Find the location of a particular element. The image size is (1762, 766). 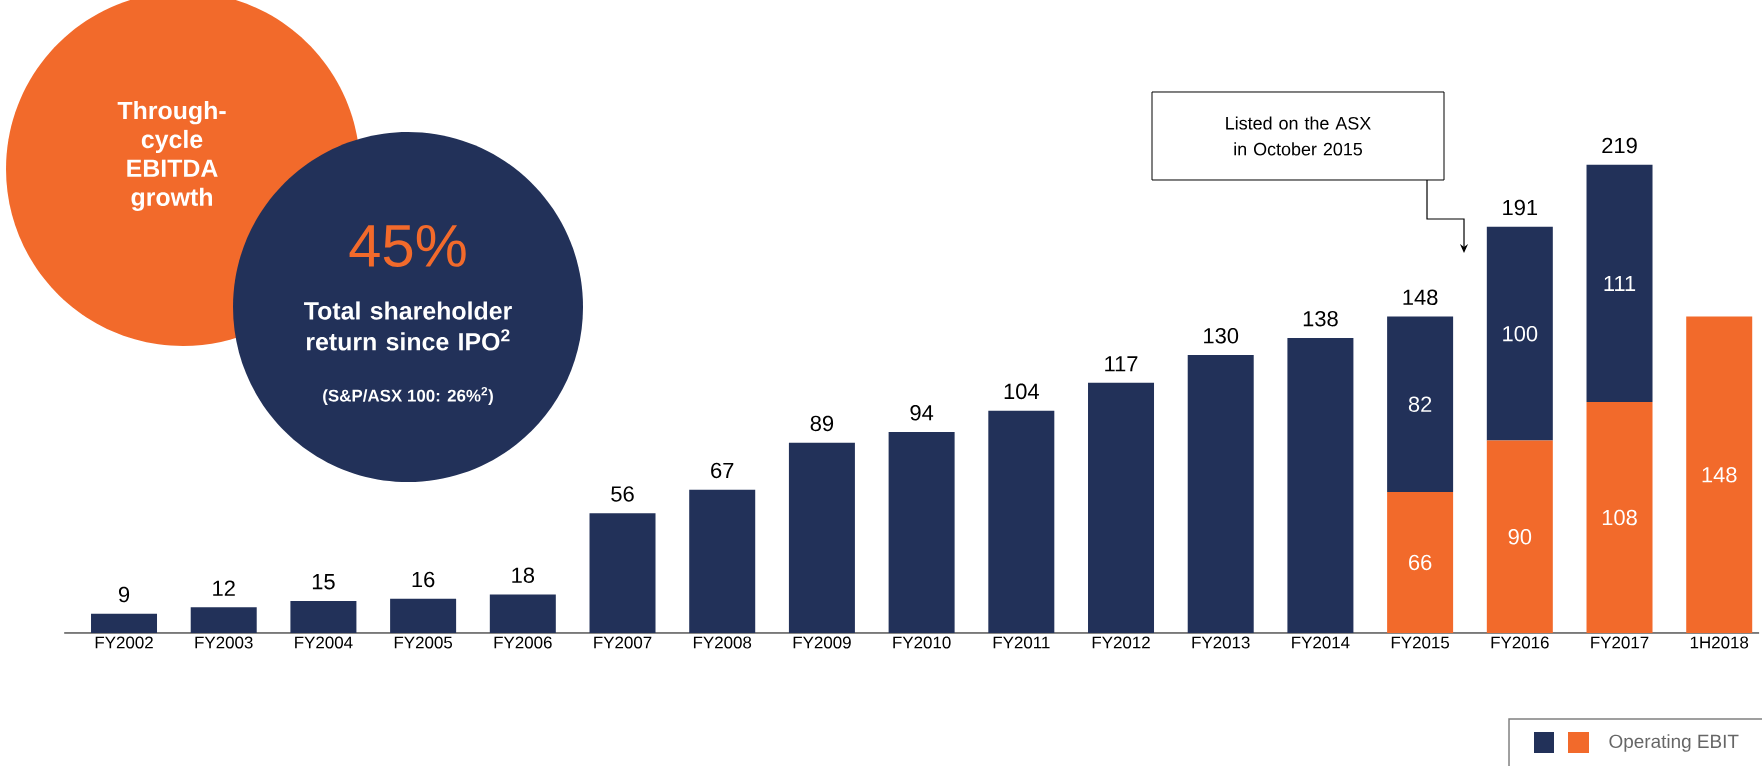

annotation: Total shareholder return since IPO$^{2}$ is located at coordinates (408, 326).